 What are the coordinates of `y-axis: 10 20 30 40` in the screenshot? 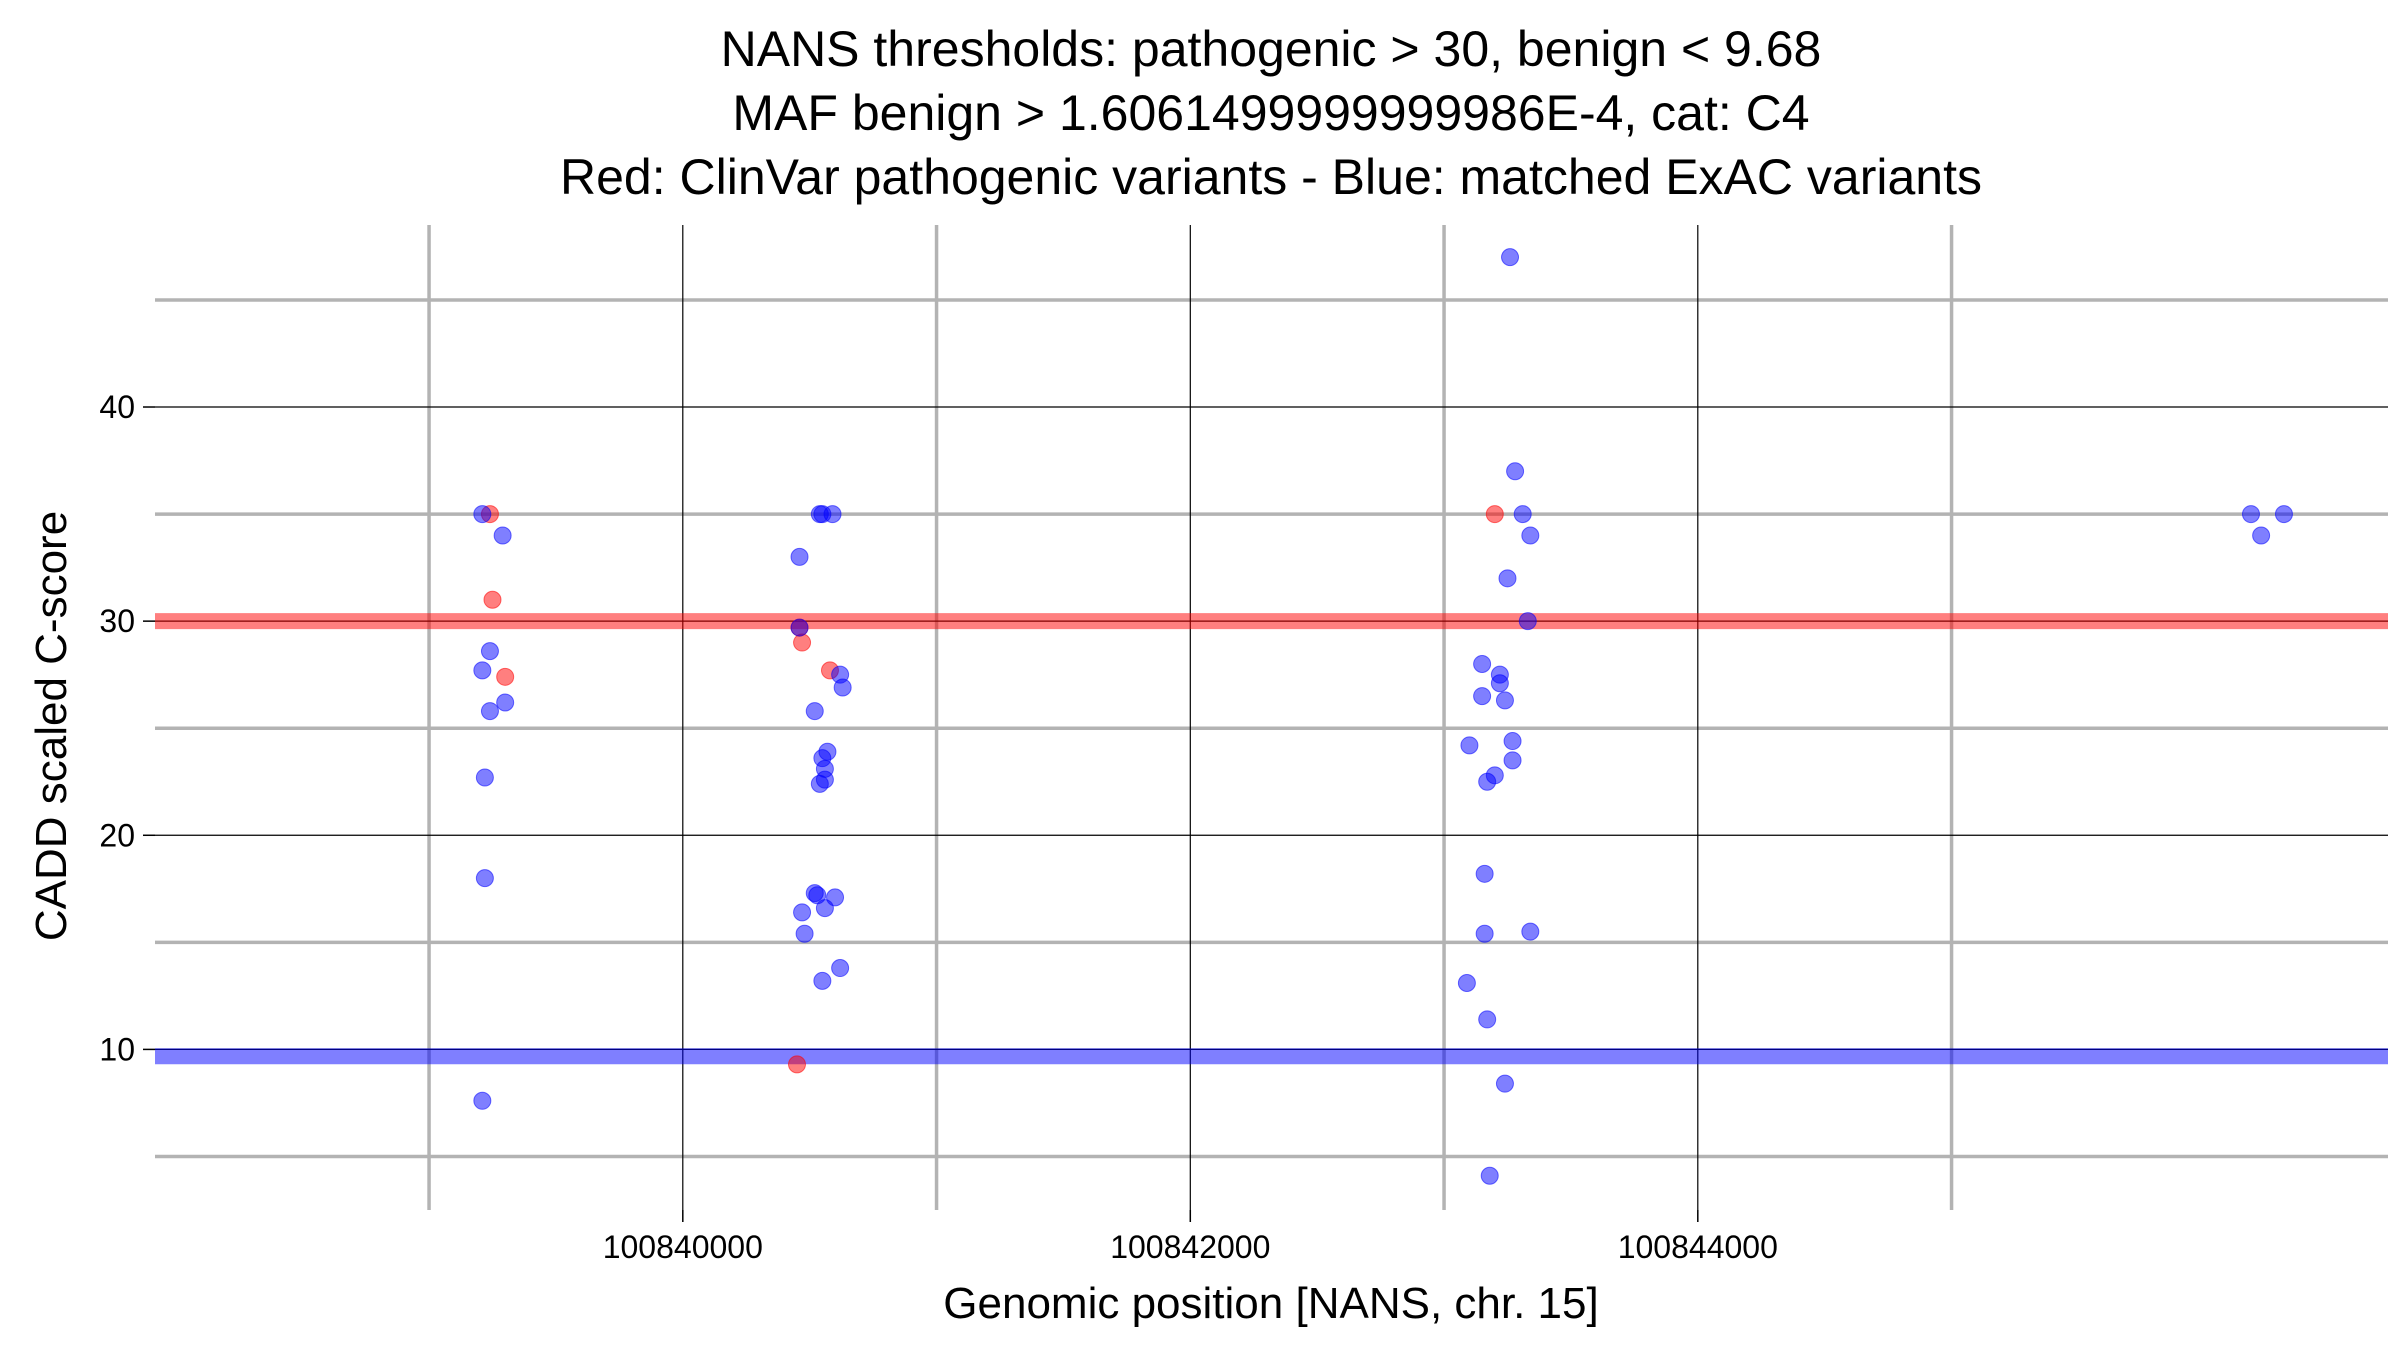 It's located at (127, 728).